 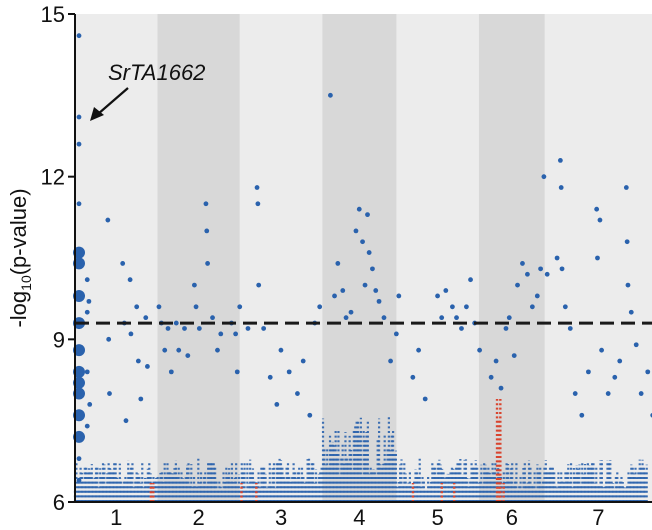 What do you see at coordinates (598, 517) in the screenshot?
I see `x-tick-label: 7` at bounding box center [598, 517].